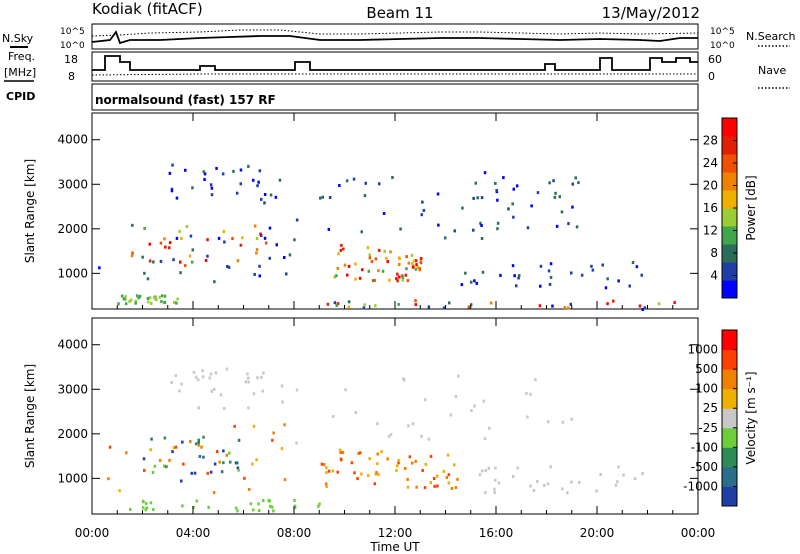 This screenshot has height=554, width=800. What do you see at coordinates (651, 13) in the screenshot?
I see `date-title: 13/May/2012` at bounding box center [651, 13].